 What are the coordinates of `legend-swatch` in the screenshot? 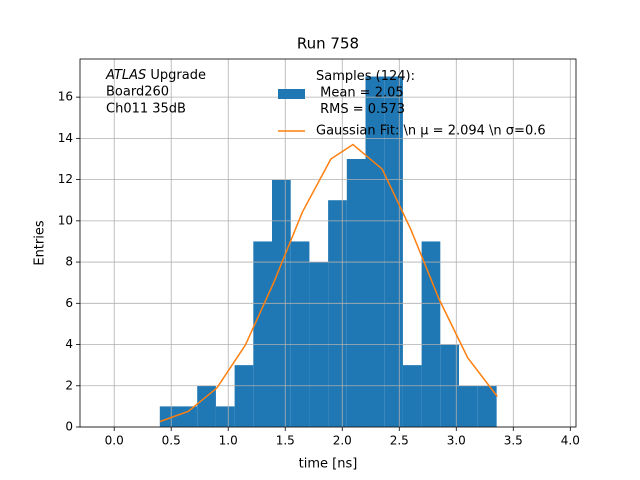 It's located at (291, 94).